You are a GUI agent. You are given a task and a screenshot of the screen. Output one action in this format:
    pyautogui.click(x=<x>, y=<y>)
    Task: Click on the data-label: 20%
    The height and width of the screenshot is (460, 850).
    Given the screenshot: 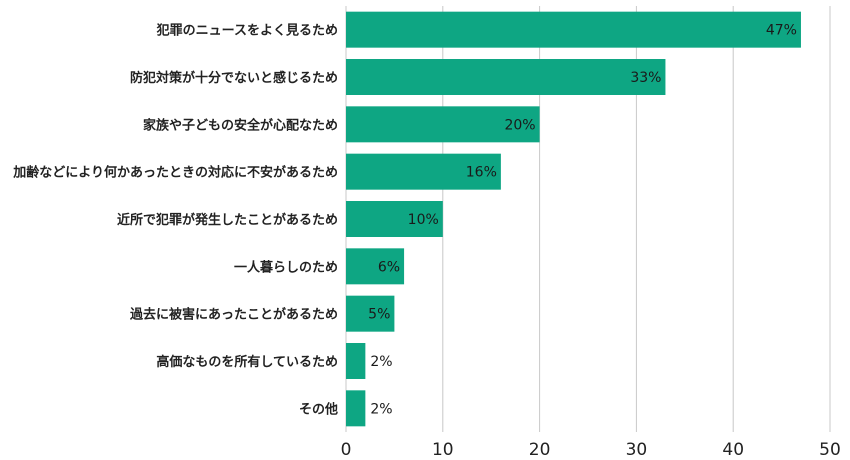 What is the action you would take?
    pyautogui.click(x=519, y=125)
    